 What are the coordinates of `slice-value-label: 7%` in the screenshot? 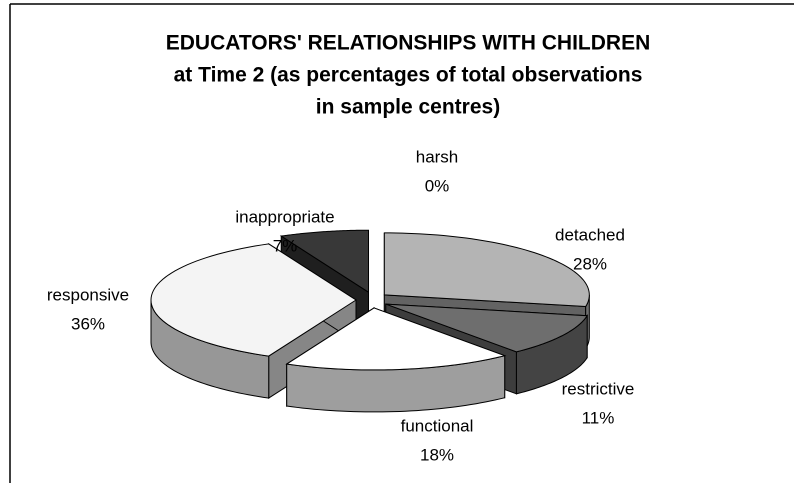 It's located at (285, 245).